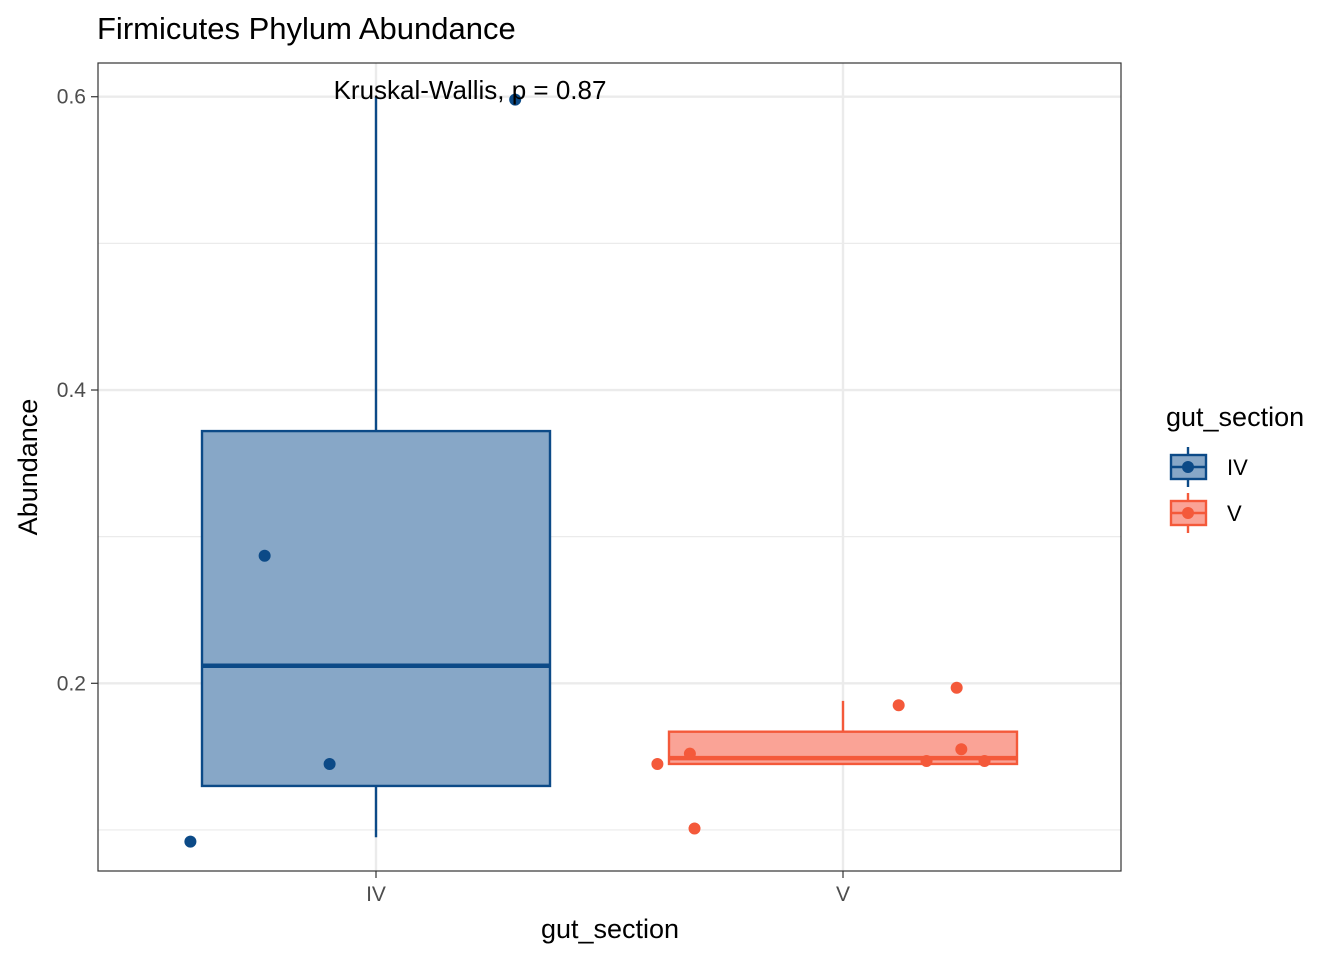 The image size is (1344, 960). What do you see at coordinates (1234, 513) in the screenshot?
I see `legend-label-V: V` at bounding box center [1234, 513].